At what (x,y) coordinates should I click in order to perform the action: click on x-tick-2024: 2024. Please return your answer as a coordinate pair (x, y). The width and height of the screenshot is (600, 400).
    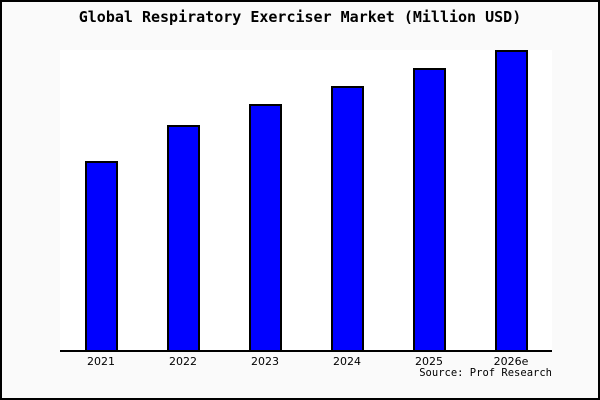
    Looking at the image, I should click on (347, 361).